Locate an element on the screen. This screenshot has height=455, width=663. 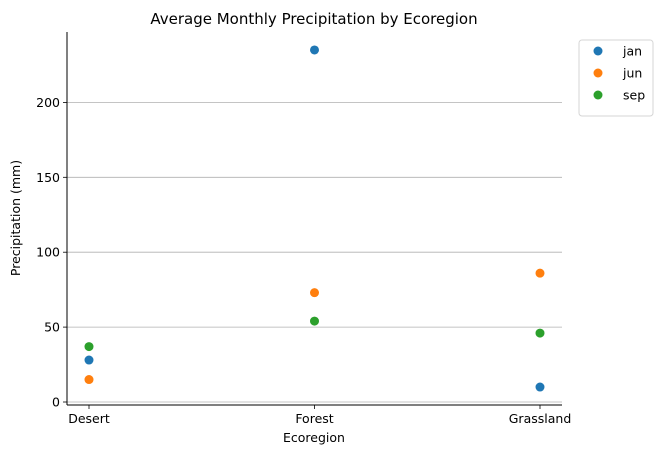
legend-marker-jun is located at coordinates (598, 73).